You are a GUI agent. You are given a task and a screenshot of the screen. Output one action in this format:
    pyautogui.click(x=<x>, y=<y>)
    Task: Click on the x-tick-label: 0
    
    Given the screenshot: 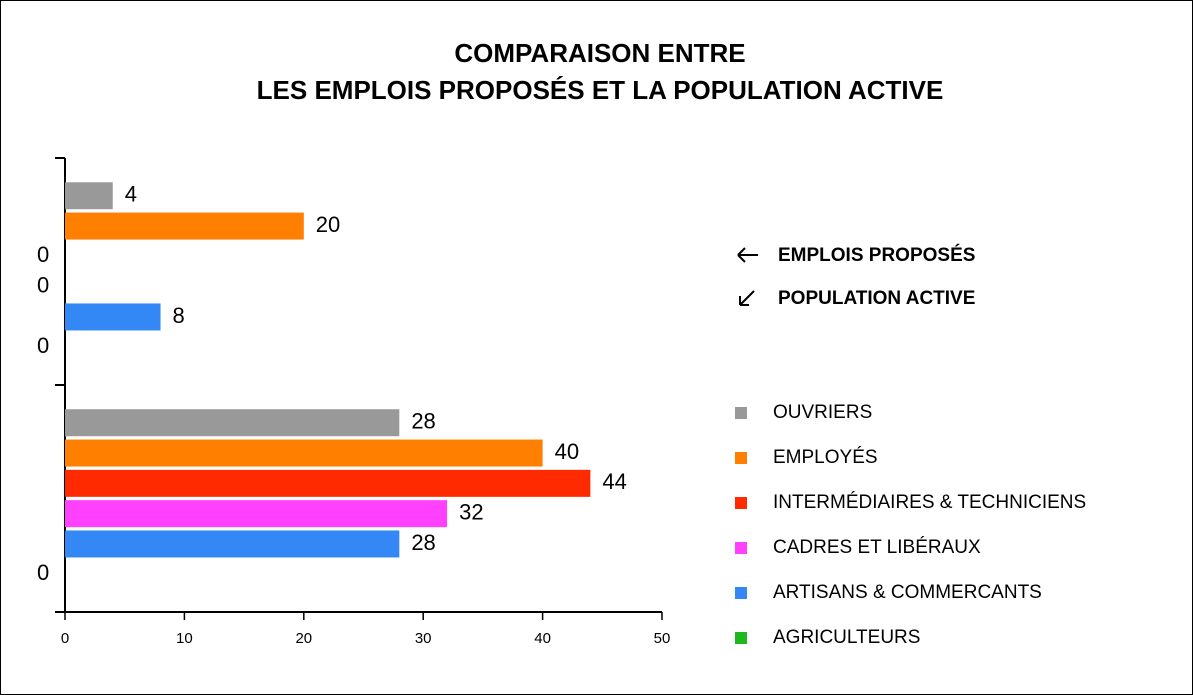 What is the action you would take?
    pyautogui.click(x=65, y=638)
    